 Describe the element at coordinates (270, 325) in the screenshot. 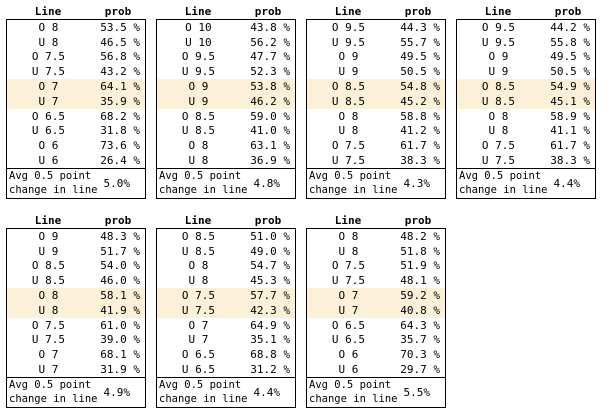

I see `prob-cell: 64.9 %` at that location.